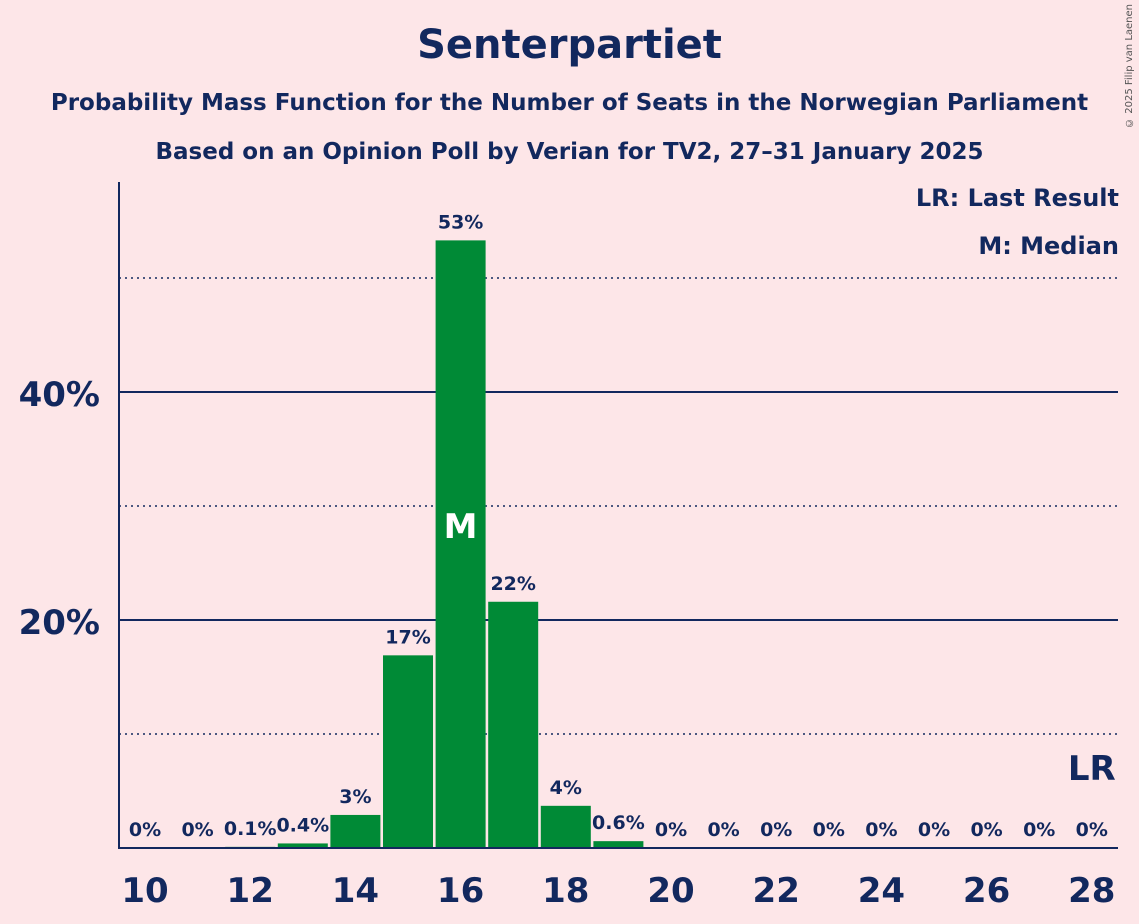 The image size is (1139, 924). What do you see at coordinates (144, 891) in the screenshot?
I see `x-tick-label: 10` at bounding box center [144, 891].